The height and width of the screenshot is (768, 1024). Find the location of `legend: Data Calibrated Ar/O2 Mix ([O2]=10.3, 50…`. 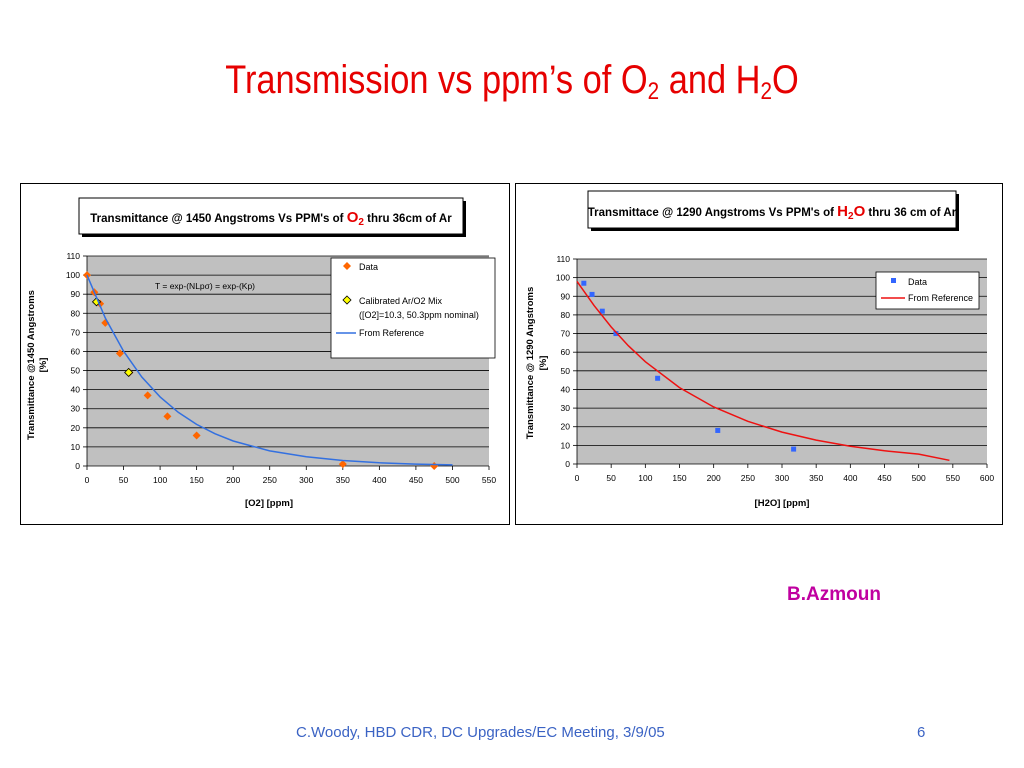

legend: Data Calibrated Ar/O2 Mix ([O2]=10.3, 50… is located at coordinates (413, 308).